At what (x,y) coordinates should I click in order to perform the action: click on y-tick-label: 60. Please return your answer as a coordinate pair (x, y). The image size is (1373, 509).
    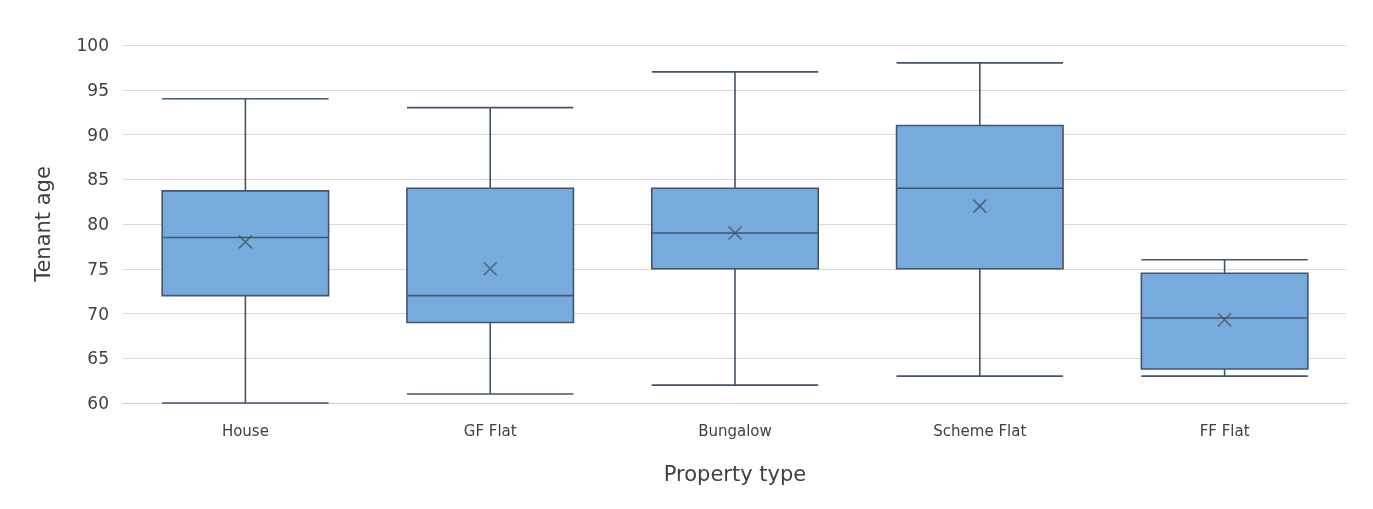
    Looking at the image, I should click on (98, 403).